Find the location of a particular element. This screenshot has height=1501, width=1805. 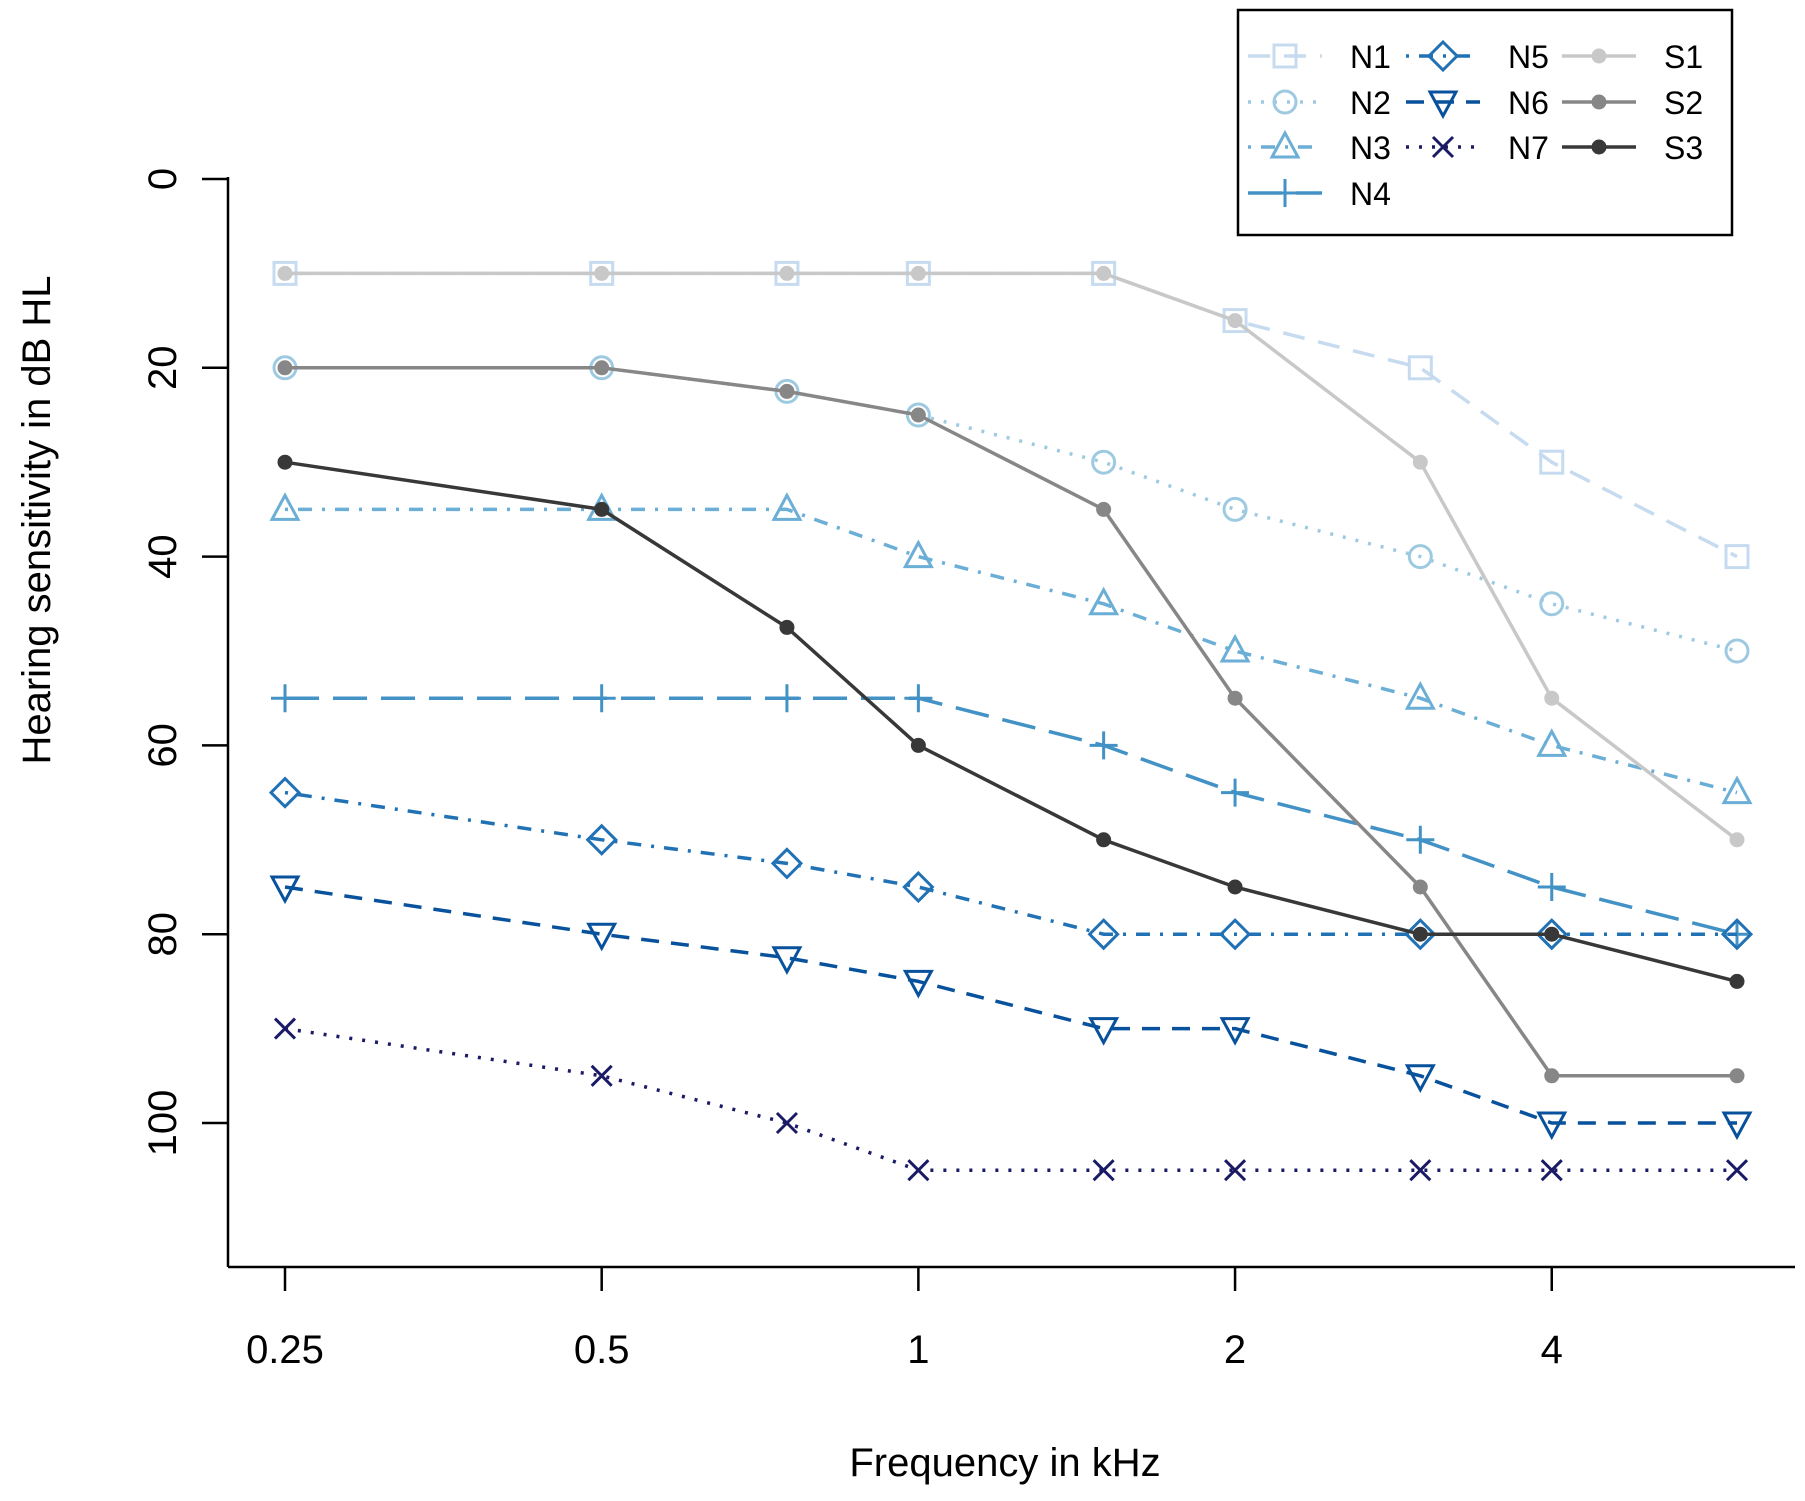

y-tick-label: 100 is located at coordinates (163, 1123).